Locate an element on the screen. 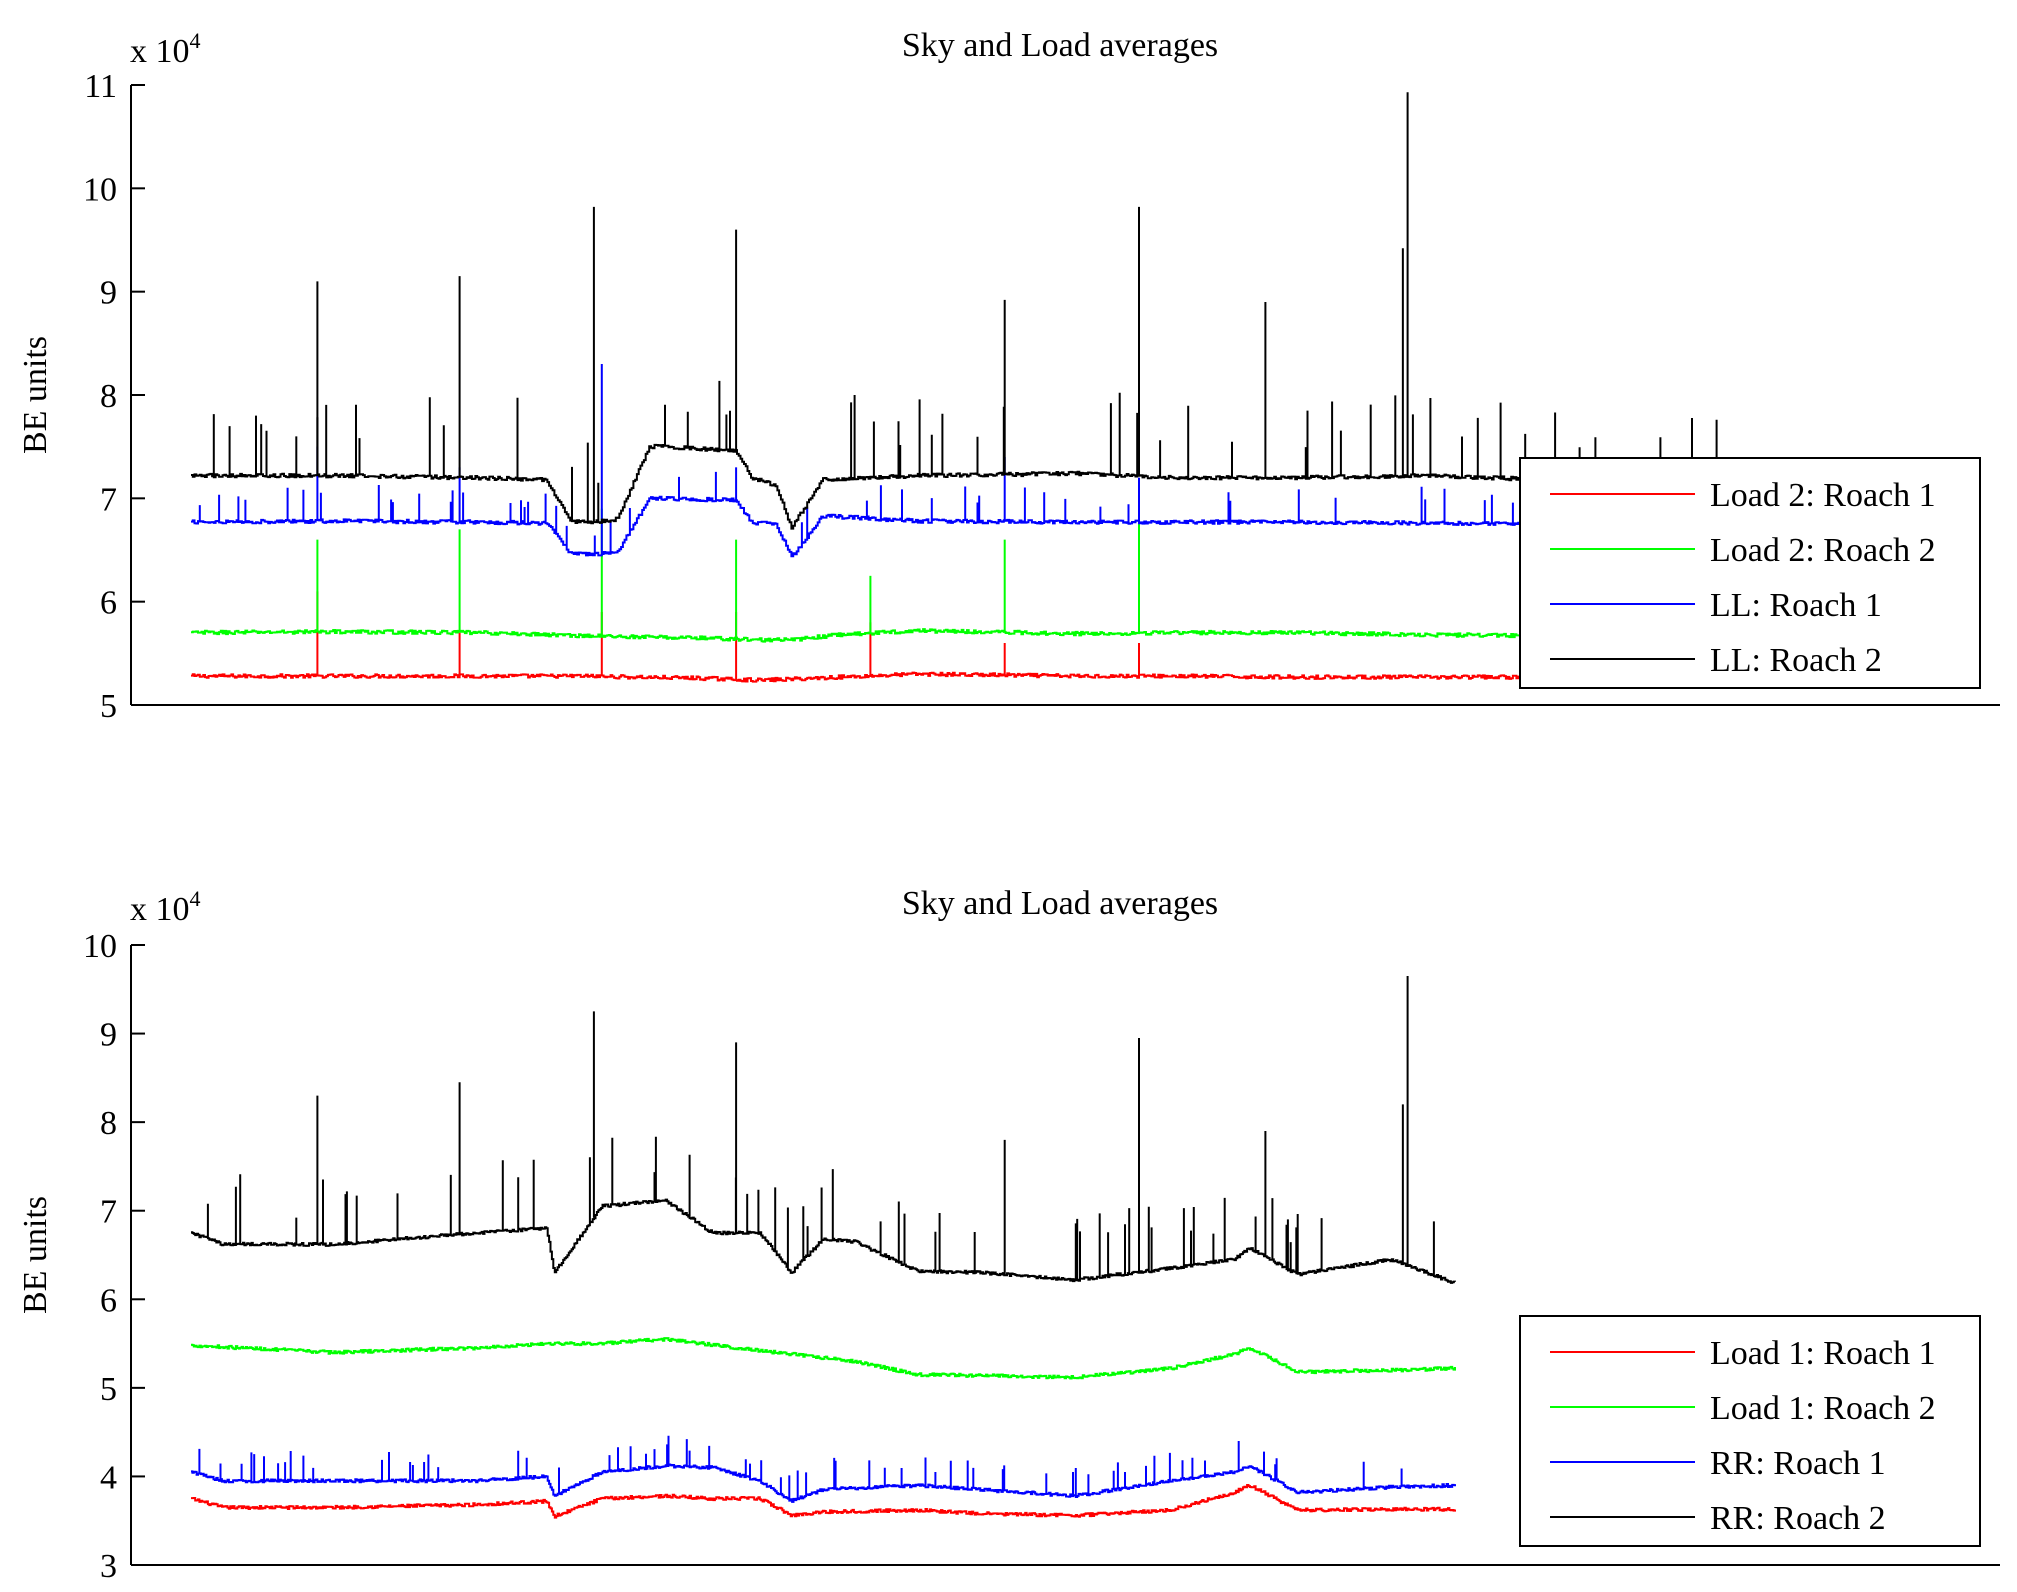 The height and width of the screenshot is (1592, 2017). legend-label: LL: Roach 2 is located at coordinates (1796, 660).